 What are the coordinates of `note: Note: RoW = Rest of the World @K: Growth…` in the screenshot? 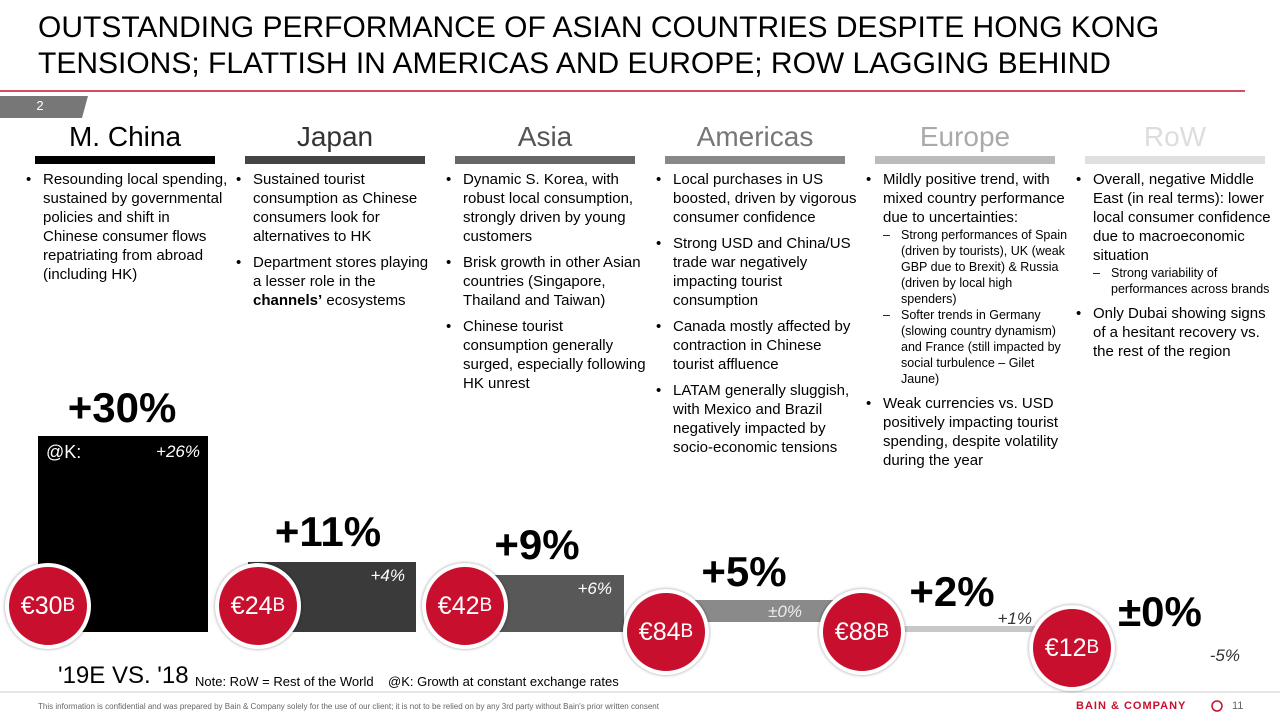 It's located at (407, 681).